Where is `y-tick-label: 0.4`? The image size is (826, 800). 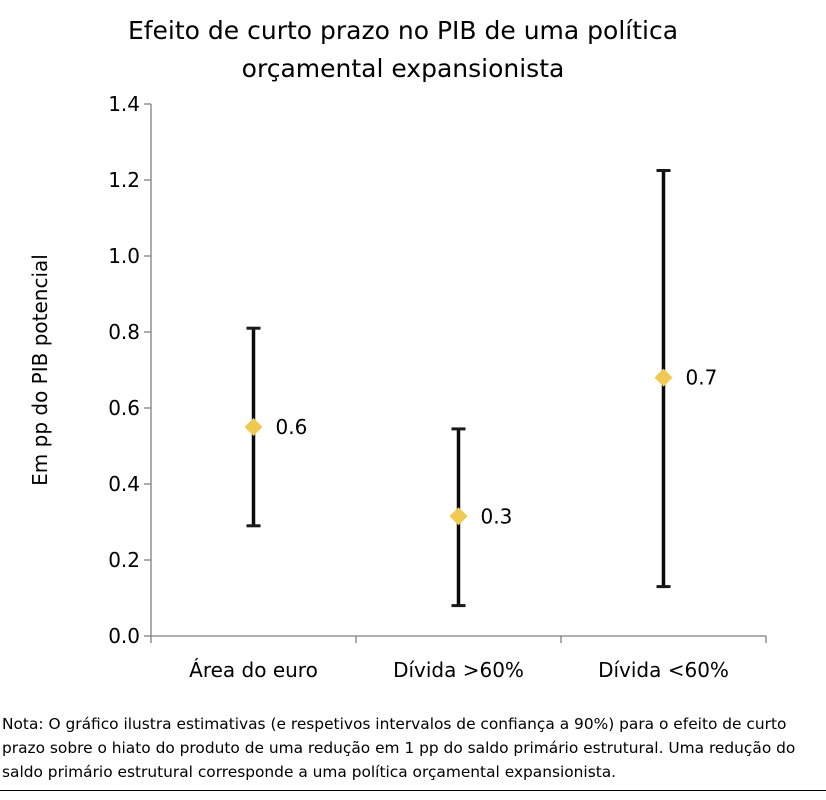
y-tick-label: 0.4 is located at coordinates (124, 484).